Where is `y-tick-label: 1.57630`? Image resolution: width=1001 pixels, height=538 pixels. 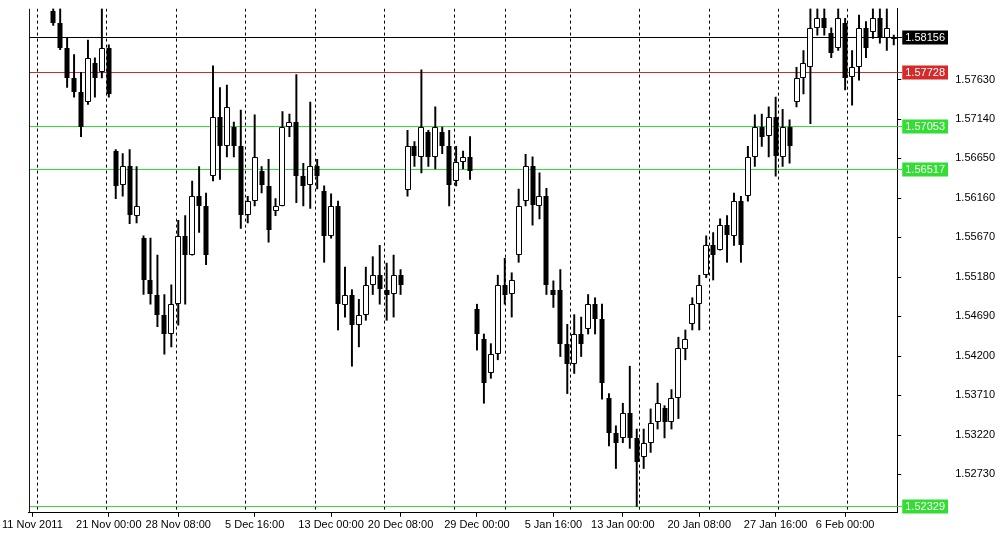 y-tick-label: 1.57630 is located at coordinates (975, 78).